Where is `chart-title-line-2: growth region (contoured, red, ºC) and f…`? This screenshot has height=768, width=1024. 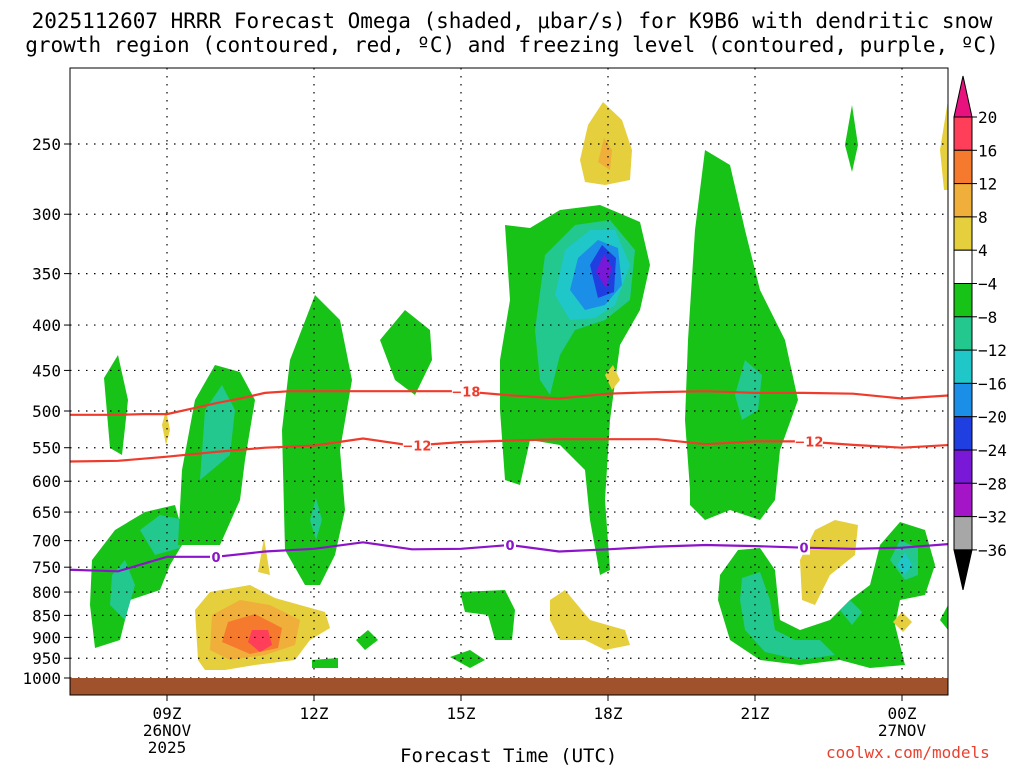
chart-title-line-2: growth region (contoured, red, ºC) and f… is located at coordinates (512, 45).